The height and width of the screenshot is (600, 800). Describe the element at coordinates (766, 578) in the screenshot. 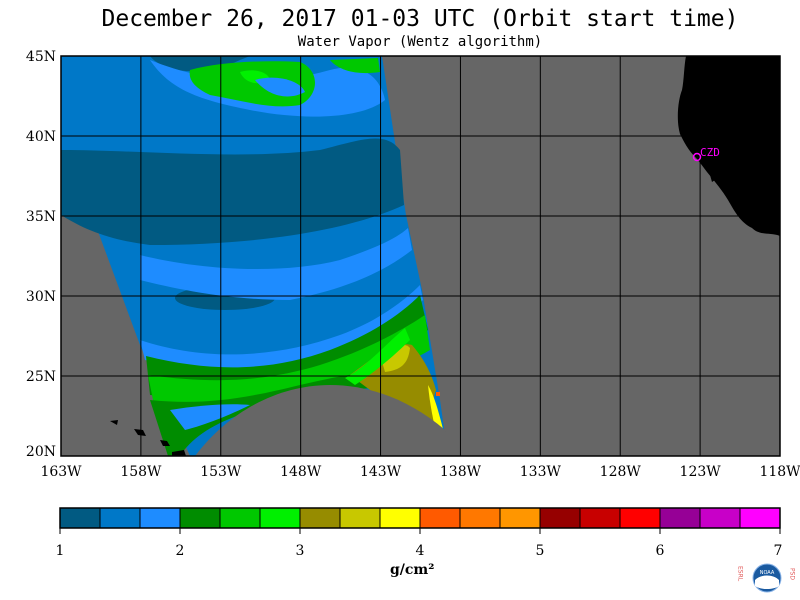

I see `noaa-esrl-psd-logo: NOAA ESRL PSD` at that location.